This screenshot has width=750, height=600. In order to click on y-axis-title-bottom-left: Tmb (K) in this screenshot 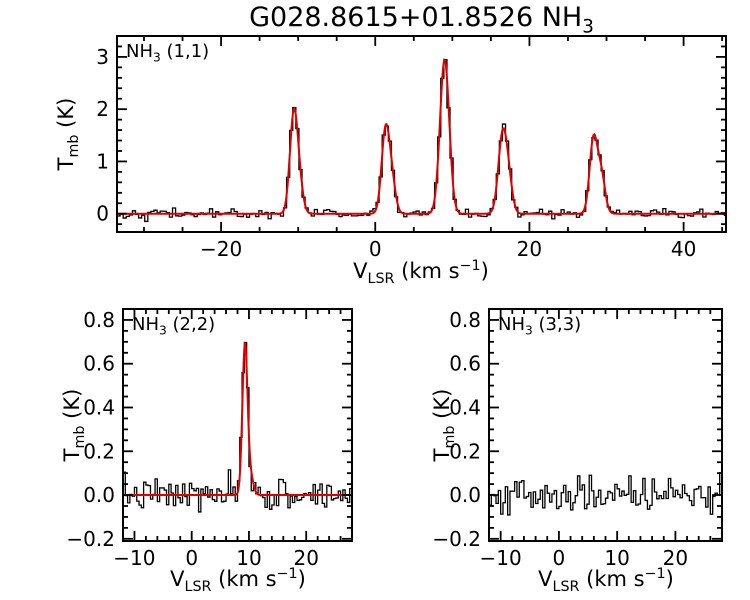, I will do `click(74, 425)`.